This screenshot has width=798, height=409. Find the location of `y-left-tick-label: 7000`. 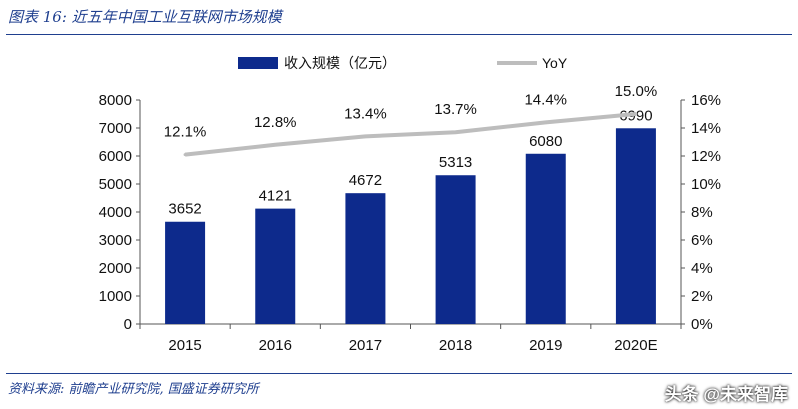

y-left-tick-label: 7000 is located at coordinates (115, 128).